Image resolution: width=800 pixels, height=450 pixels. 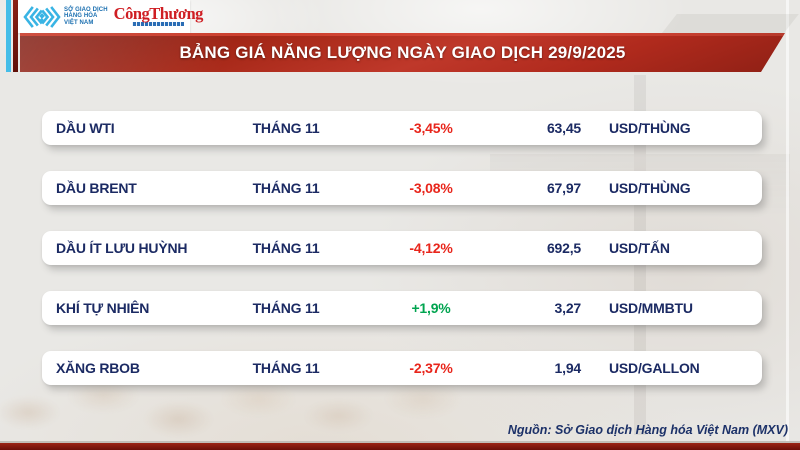 What do you see at coordinates (15, 36) in the screenshot?
I see `accent-stripe-red` at bounding box center [15, 36].